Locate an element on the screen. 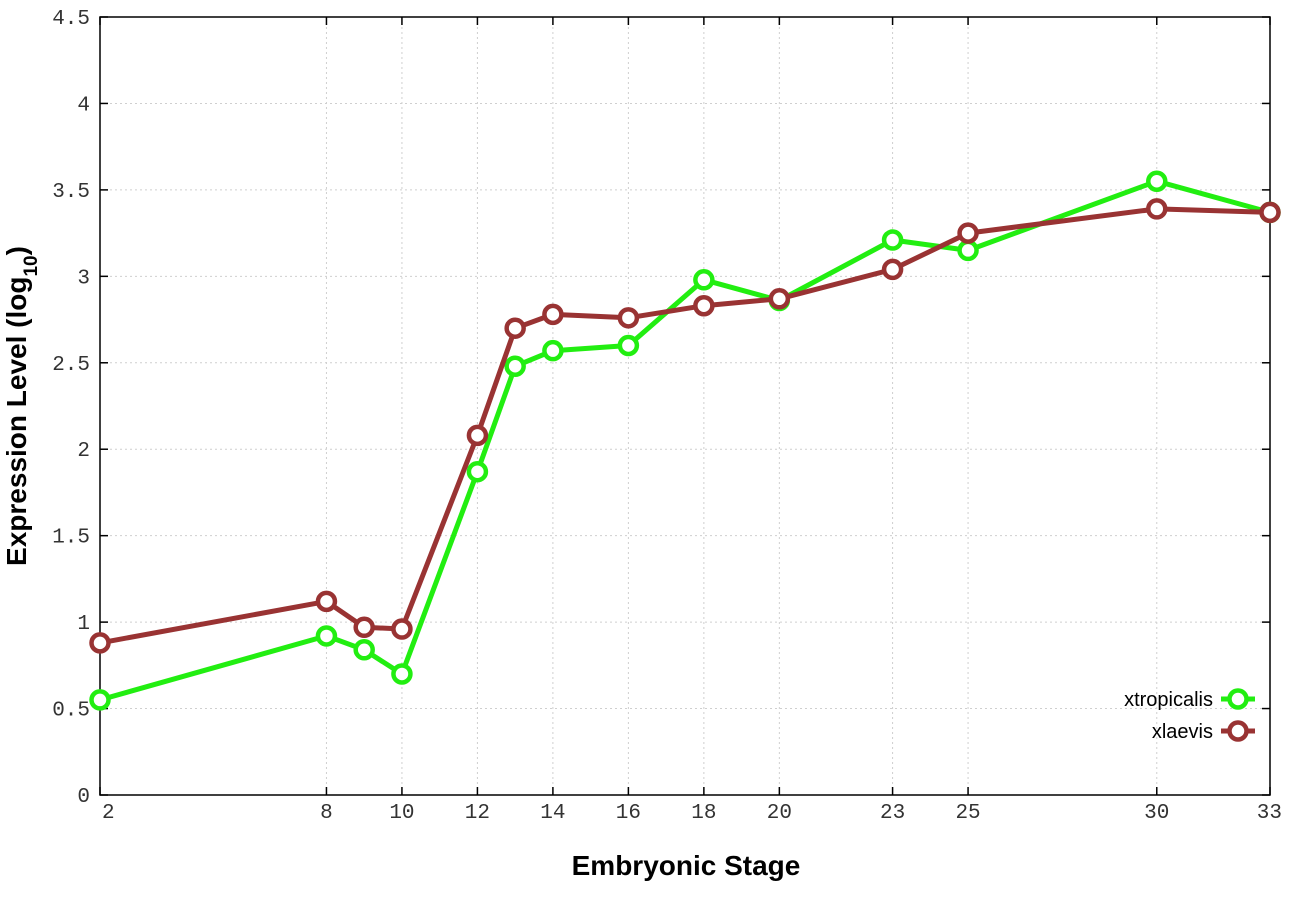  y-tick-label: 2.5 is located at coordinates (71, 365).